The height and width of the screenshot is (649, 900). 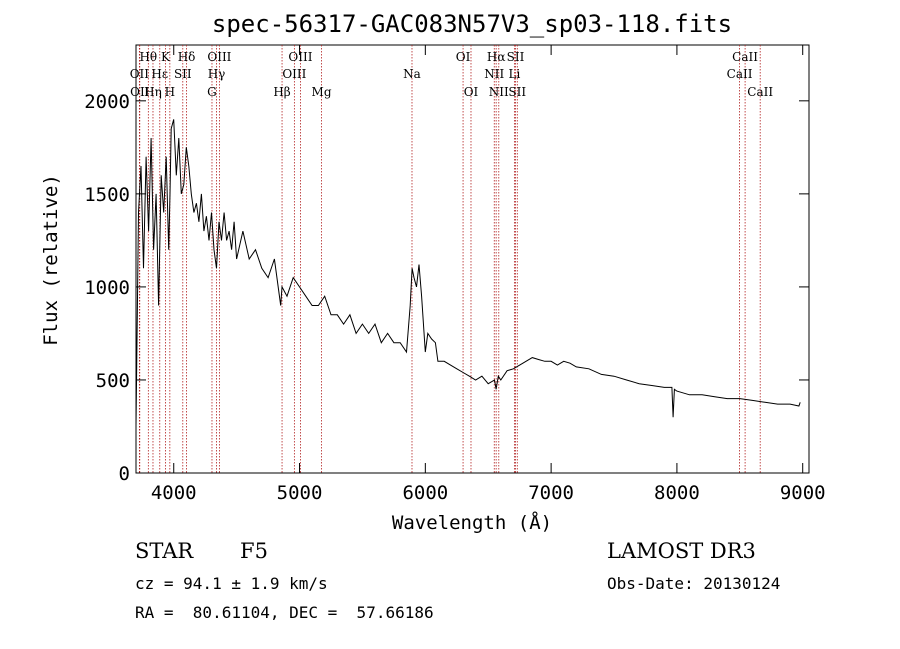 What do you see at coordinates (187, 57) in the screenshot?
I see `spectral-line-label: Hδ` at bounding box center [187, 57].